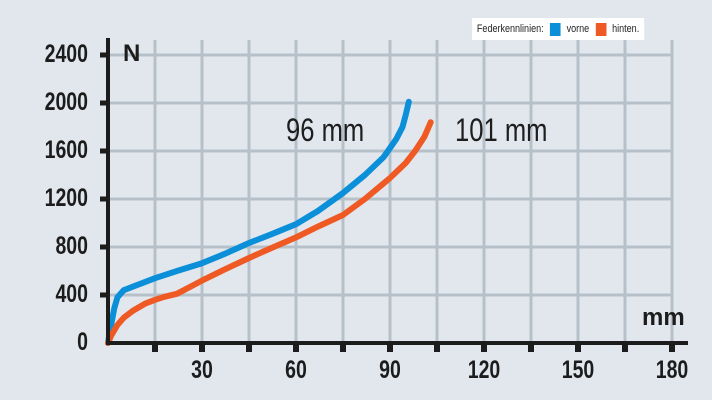 This screenshot has height=400, width=712. Describe the element at coordinates (578, 370) in the screenshot. I see `x-tick-label: 150` at that location.